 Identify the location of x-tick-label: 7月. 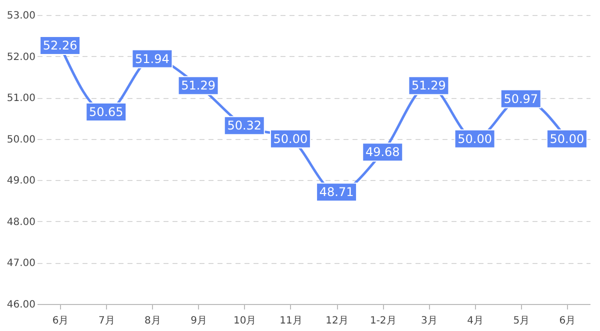
(106, 321).